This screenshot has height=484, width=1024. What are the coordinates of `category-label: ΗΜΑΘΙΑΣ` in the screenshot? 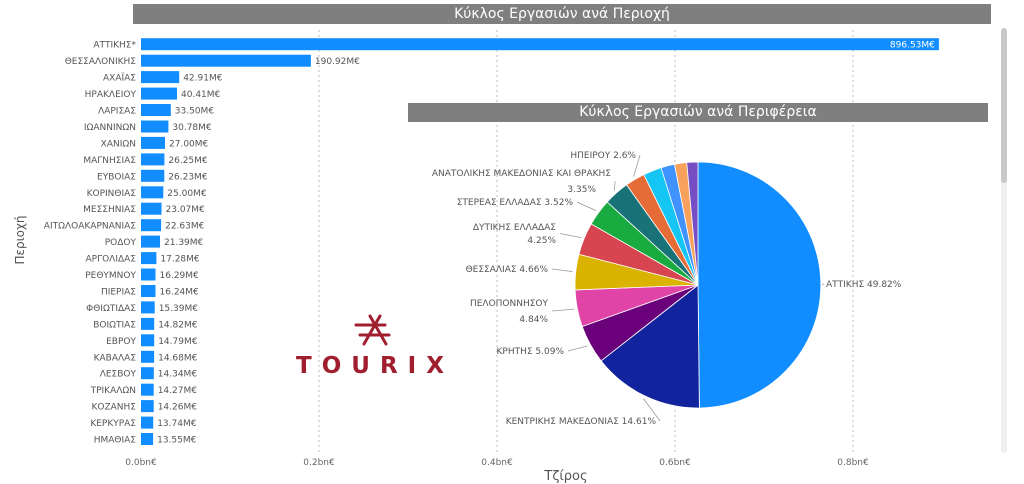 It's located at (115, 441).